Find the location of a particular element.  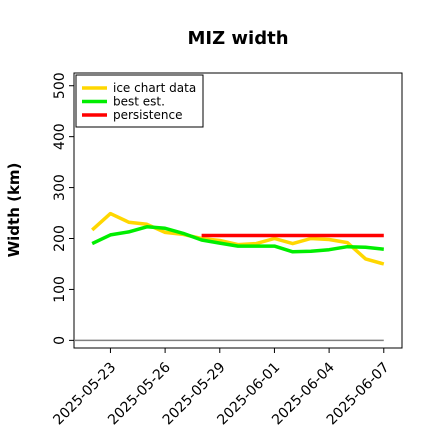

y-tick-label: 0 is located at coordinates (60, 340).